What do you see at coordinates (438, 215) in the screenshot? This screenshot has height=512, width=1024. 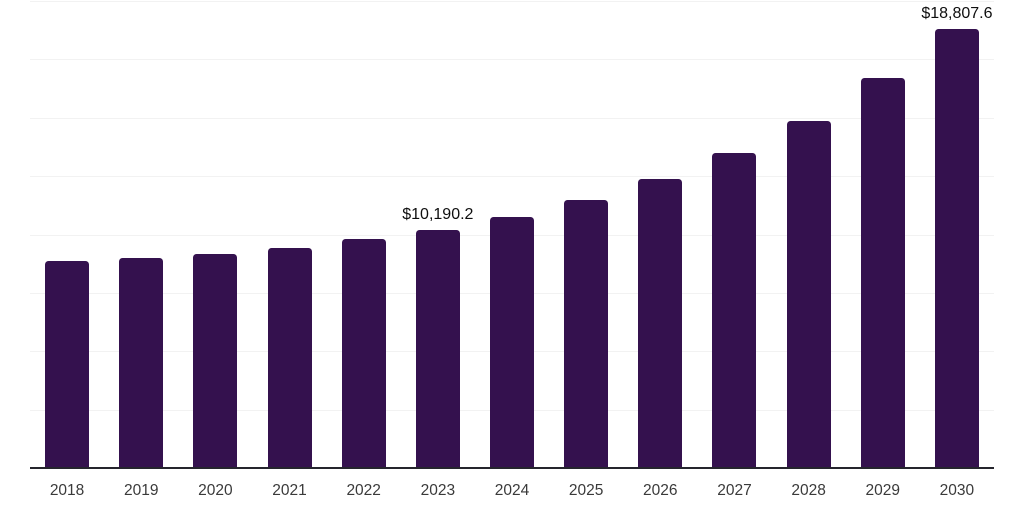 I see `bar-value-label-2023: $10,190.2` at bounding box center [438, 215].